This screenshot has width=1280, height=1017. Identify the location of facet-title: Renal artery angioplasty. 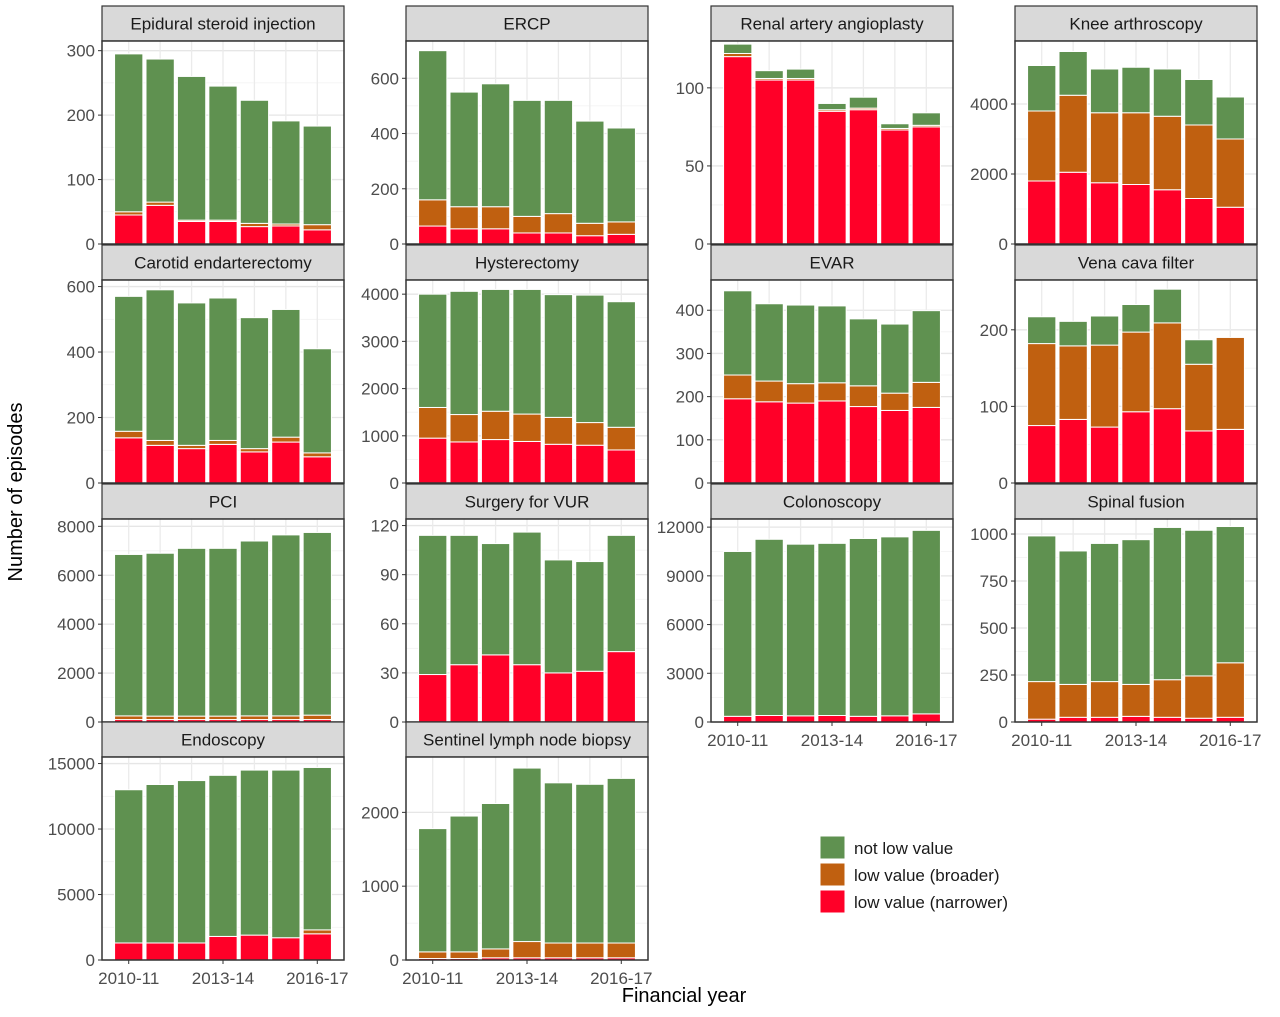
(832, 24).